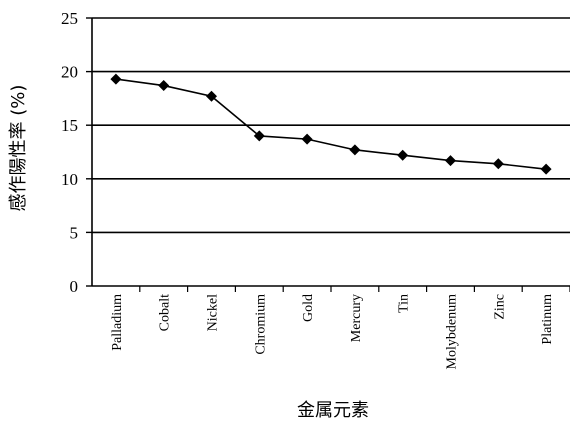 The width and height of the screenshot is (570, 427). I want to click on x-tick-label: Molybdenum, so click(452, 332).